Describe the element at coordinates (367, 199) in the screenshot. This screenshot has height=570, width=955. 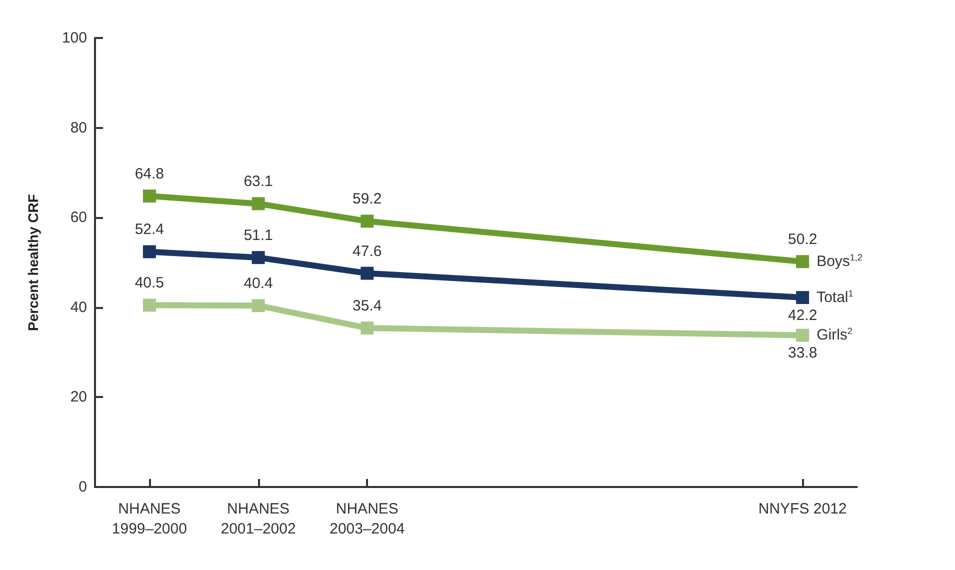
I see `data-label: 59.2` at that location.